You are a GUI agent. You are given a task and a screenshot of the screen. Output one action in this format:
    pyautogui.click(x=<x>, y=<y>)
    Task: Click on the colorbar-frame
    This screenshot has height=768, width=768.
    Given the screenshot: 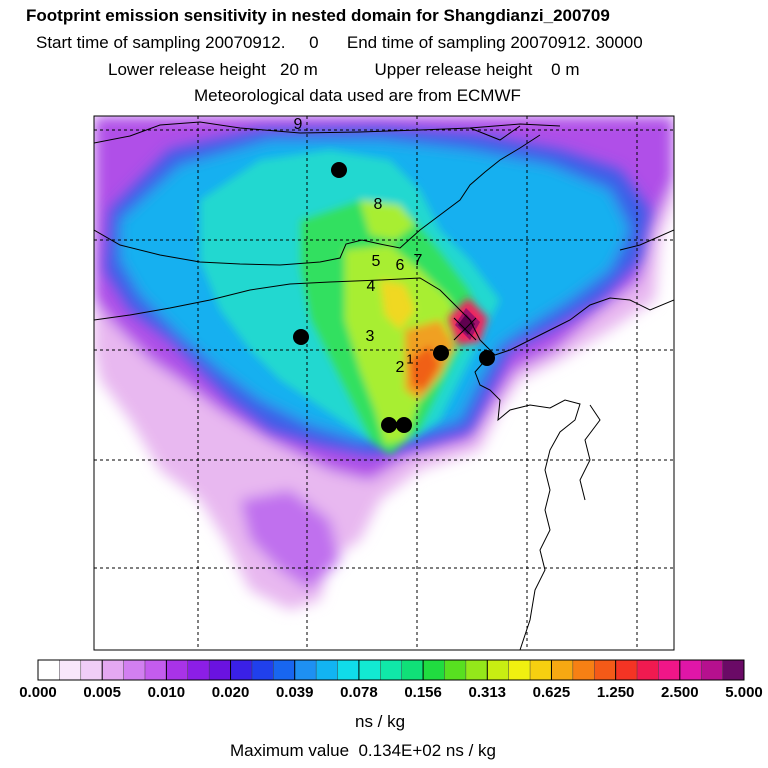 What is the action you would take?
    pyautogui.click(x=391, y=670)
    